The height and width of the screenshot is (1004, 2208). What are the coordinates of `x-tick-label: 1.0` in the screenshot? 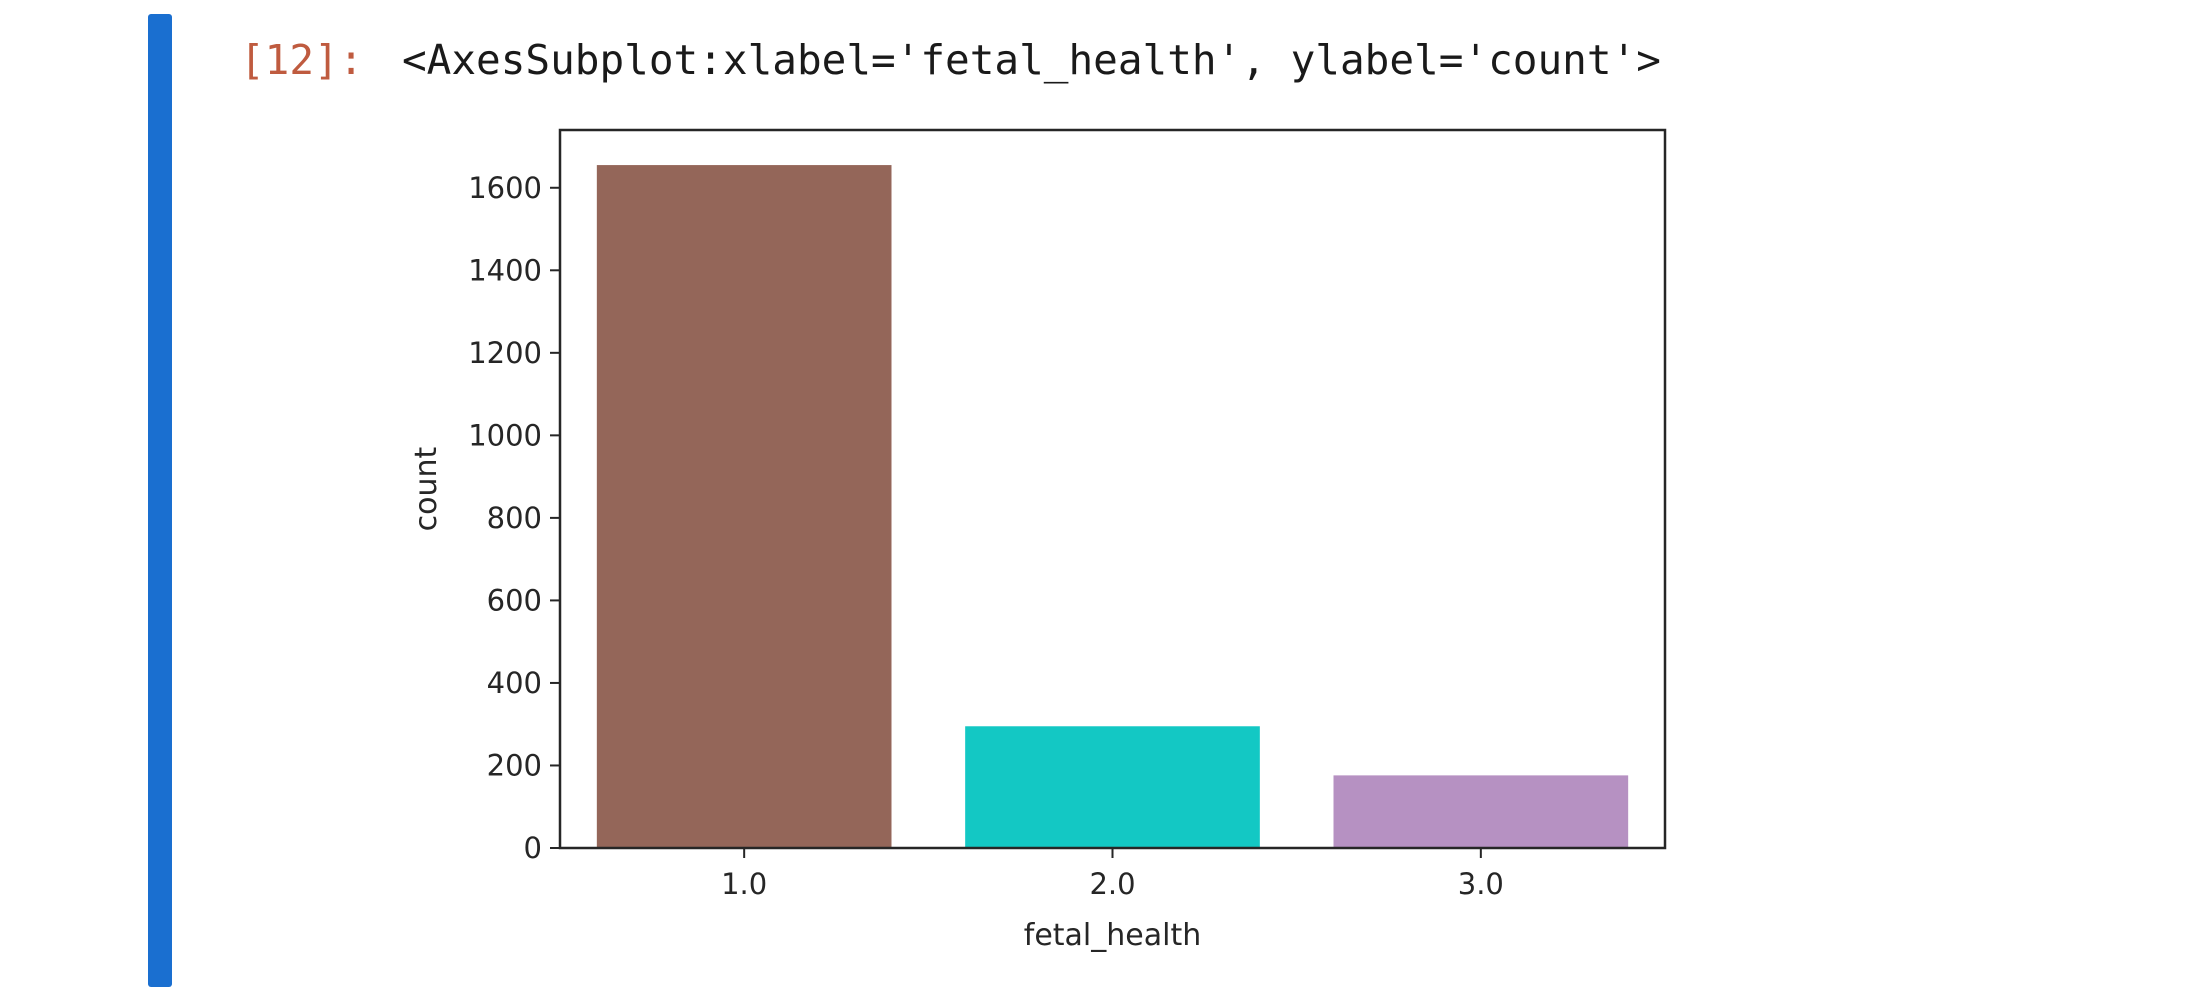 It's located at (744, 884).